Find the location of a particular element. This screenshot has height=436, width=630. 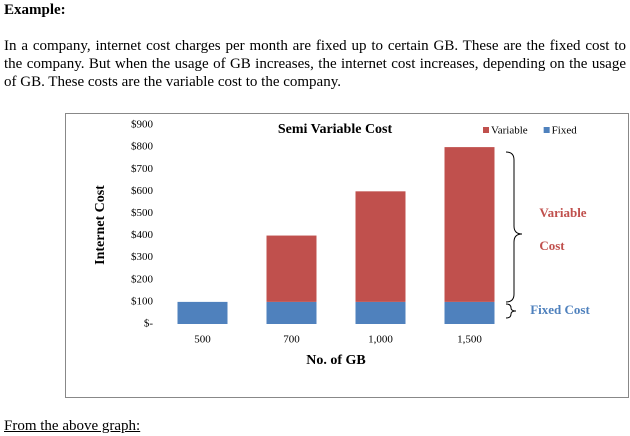

y-tick-label: $100 is located at coordinates (142, 301).